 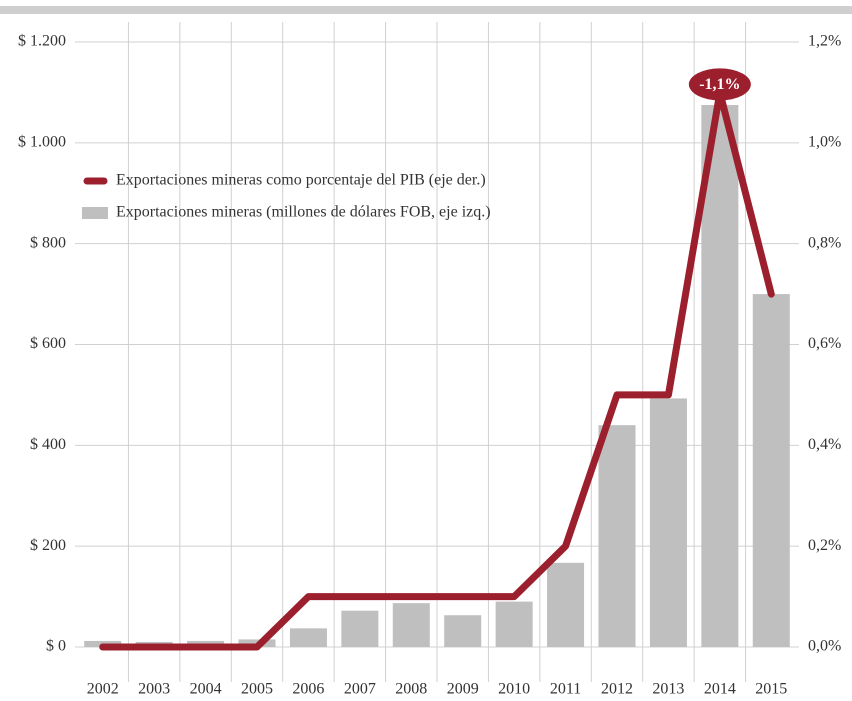 What do you see at coordinates (824, 41) in the screenshot?
I see `y2-tick-label: 1,2%` at bounding box center [824, 41].